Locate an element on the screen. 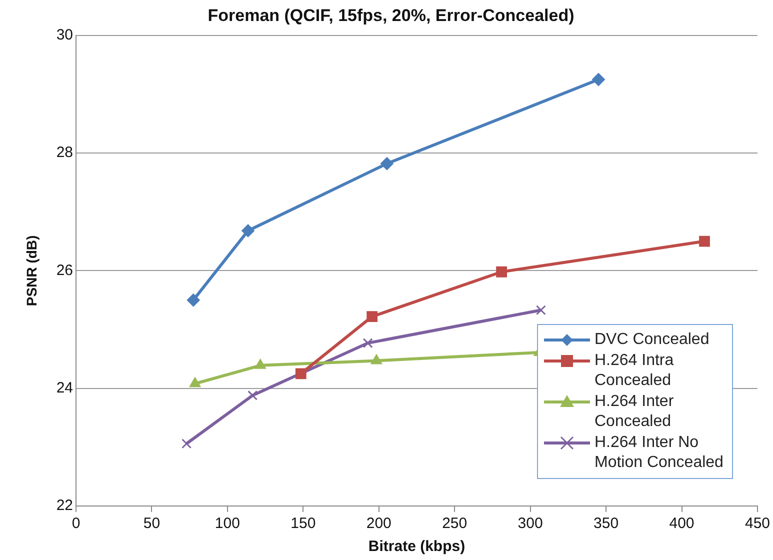 This screenshot has height=560, width=773. x-tick-label: 400 is located at coordinates (681, 523).